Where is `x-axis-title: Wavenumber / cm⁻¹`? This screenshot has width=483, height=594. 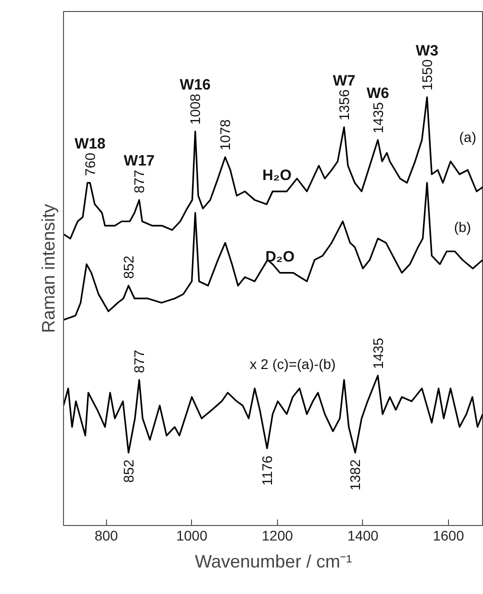 x-axis-title: Wavenumber / cm⁻¹ is located at coordinates (273, 562).